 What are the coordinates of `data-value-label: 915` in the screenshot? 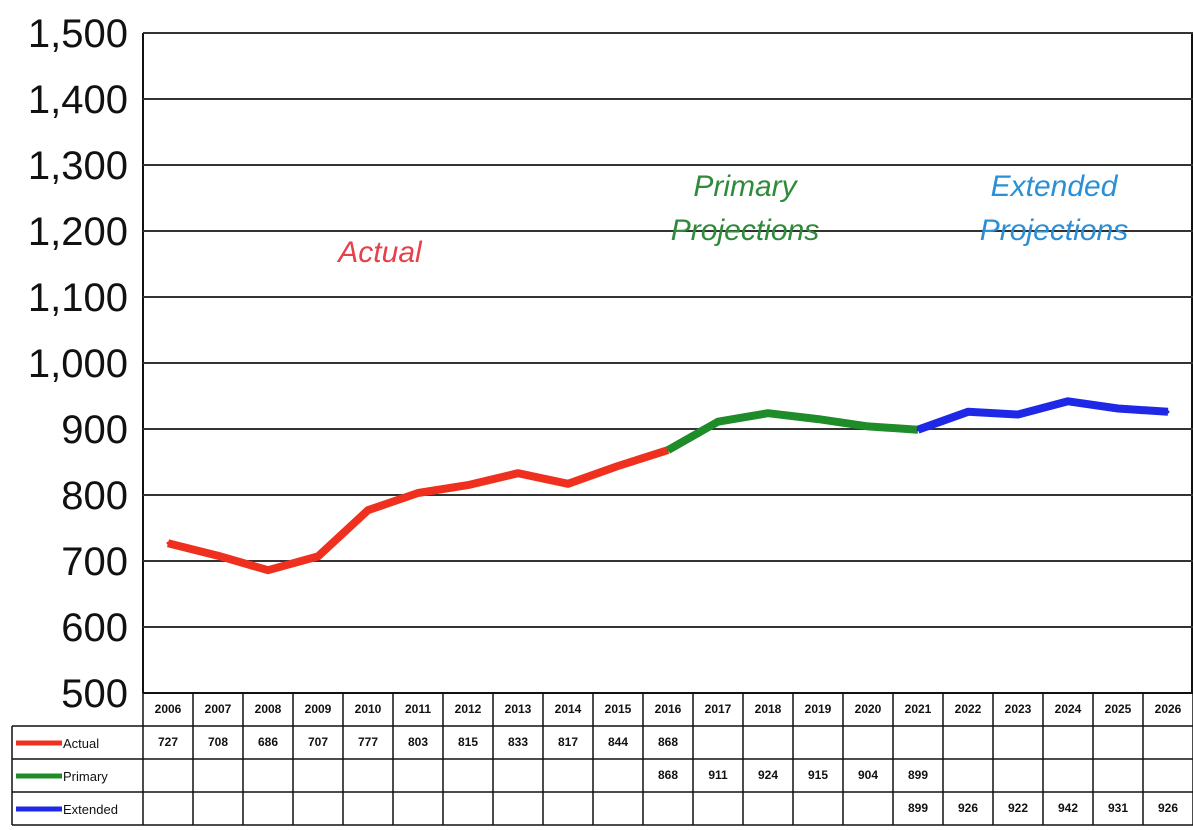 It's located at (818, 775).